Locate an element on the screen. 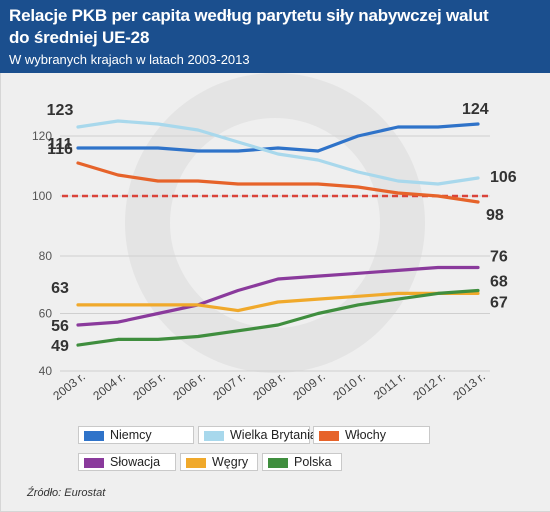  x-tick-label: 2012 r. is located at coordinates (429, 386).